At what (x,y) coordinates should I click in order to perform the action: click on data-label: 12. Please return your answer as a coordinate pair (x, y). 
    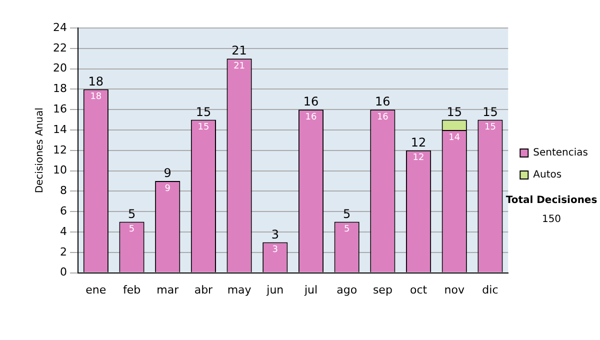
    Looking at the image, I should click on (418, 158).